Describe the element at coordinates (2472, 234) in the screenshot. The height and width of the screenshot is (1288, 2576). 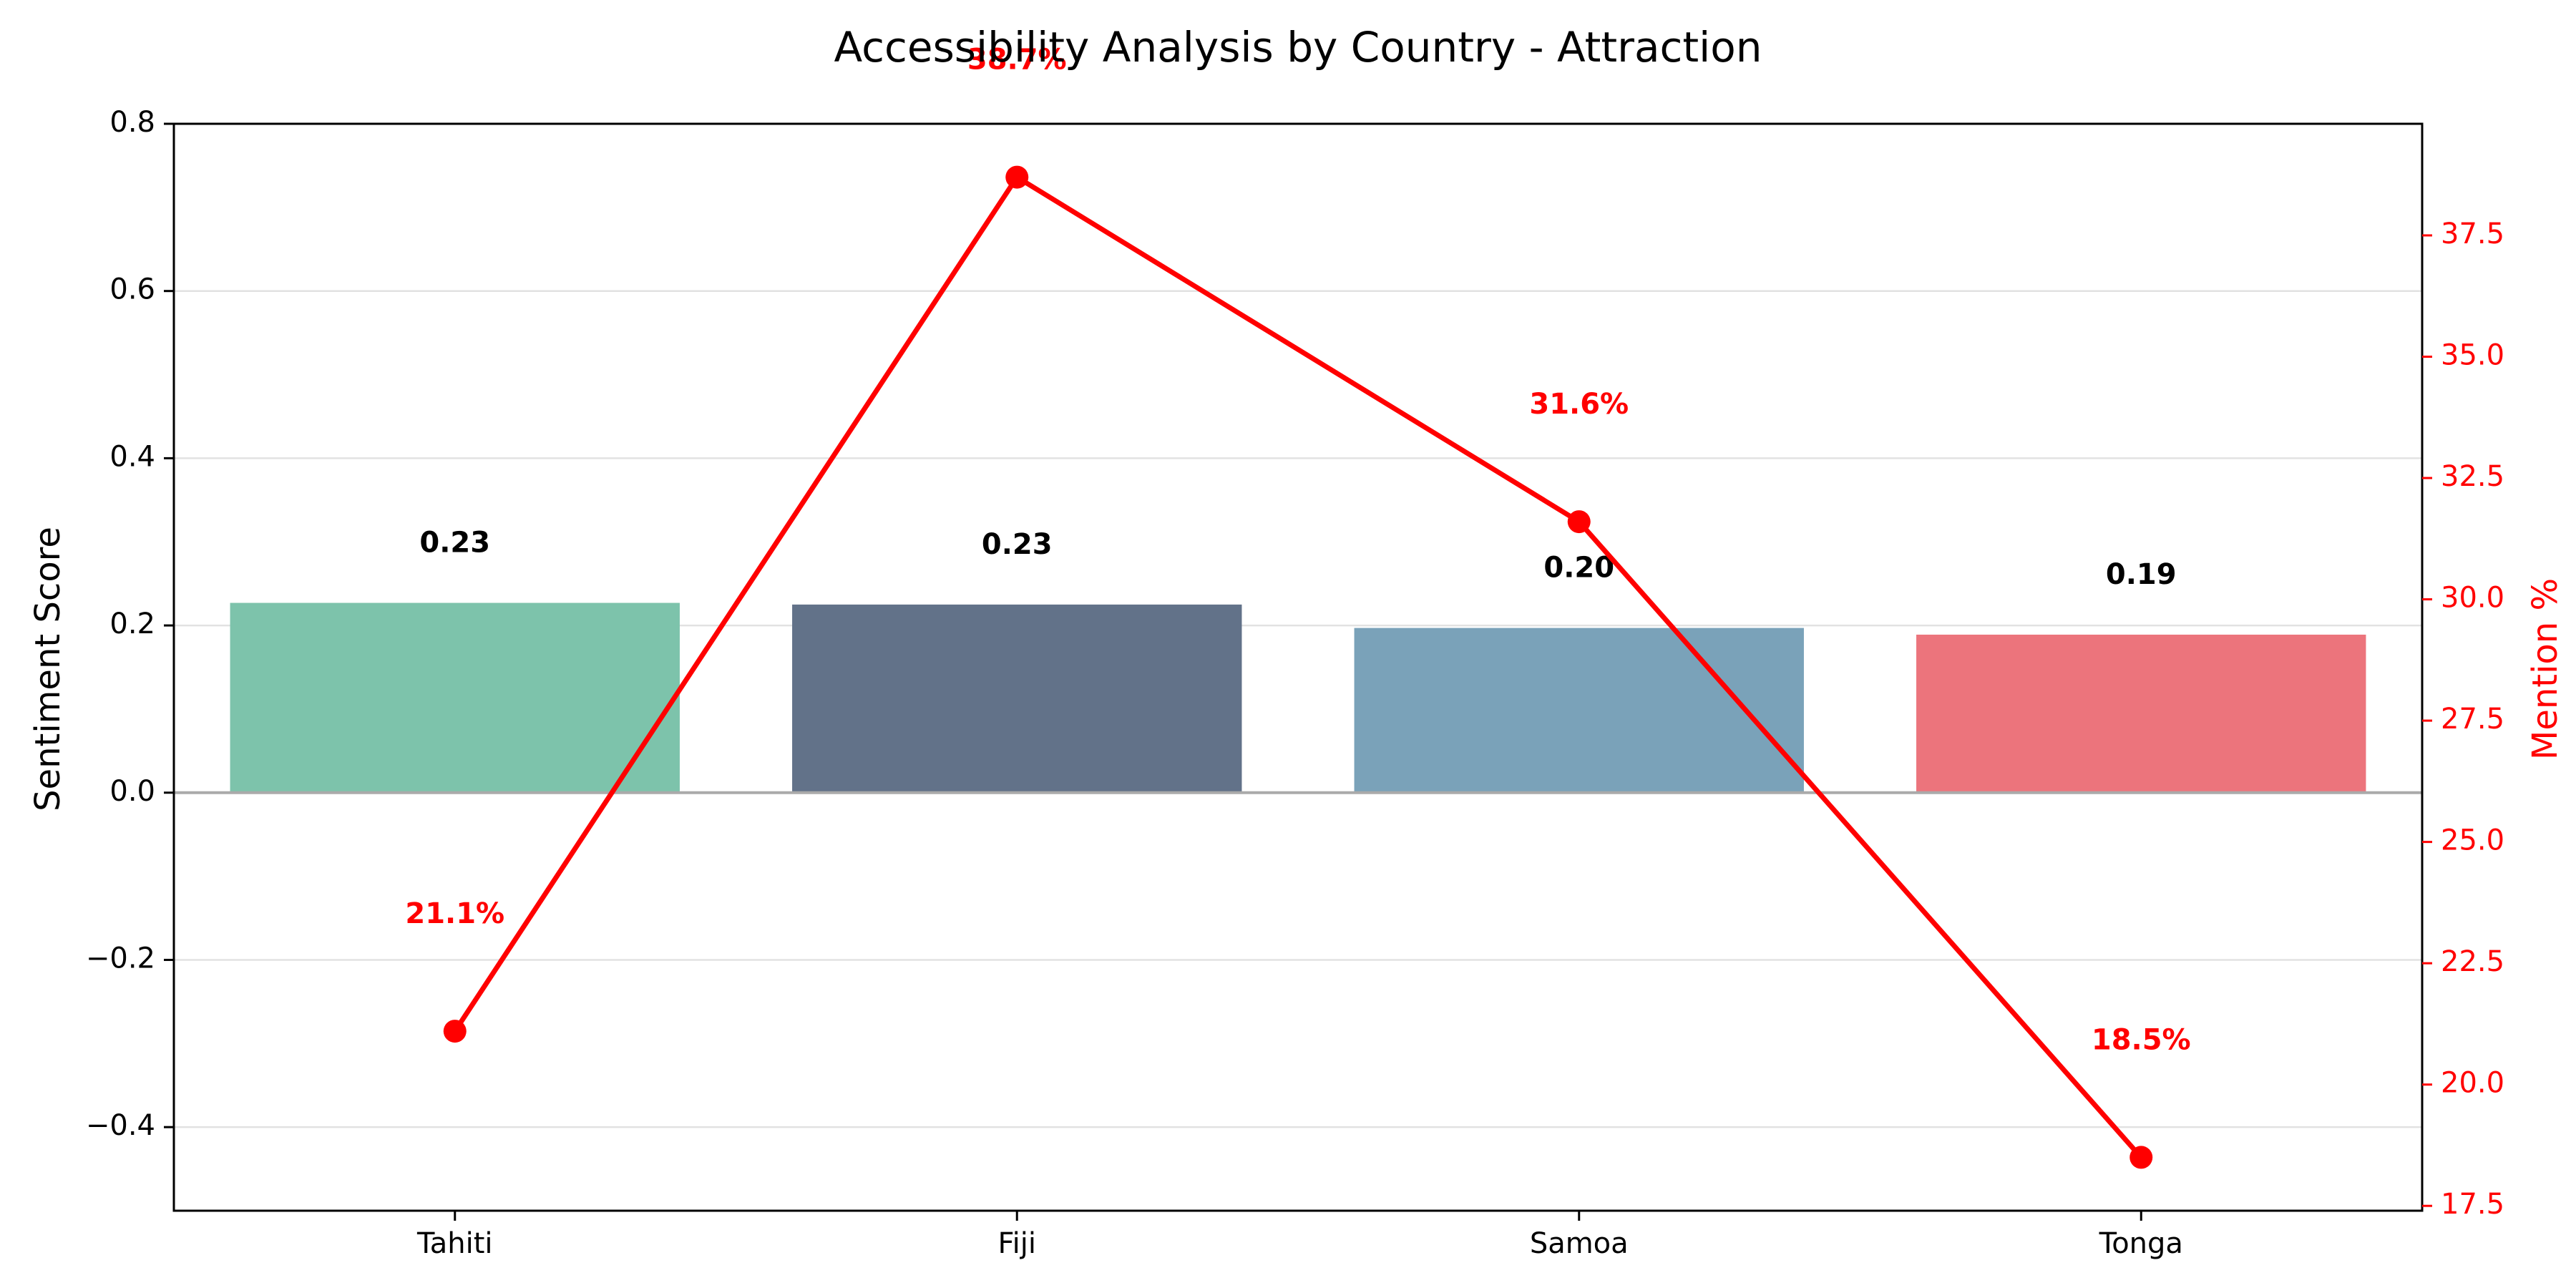
I see `y2-tick-label: 37.5` at that location.